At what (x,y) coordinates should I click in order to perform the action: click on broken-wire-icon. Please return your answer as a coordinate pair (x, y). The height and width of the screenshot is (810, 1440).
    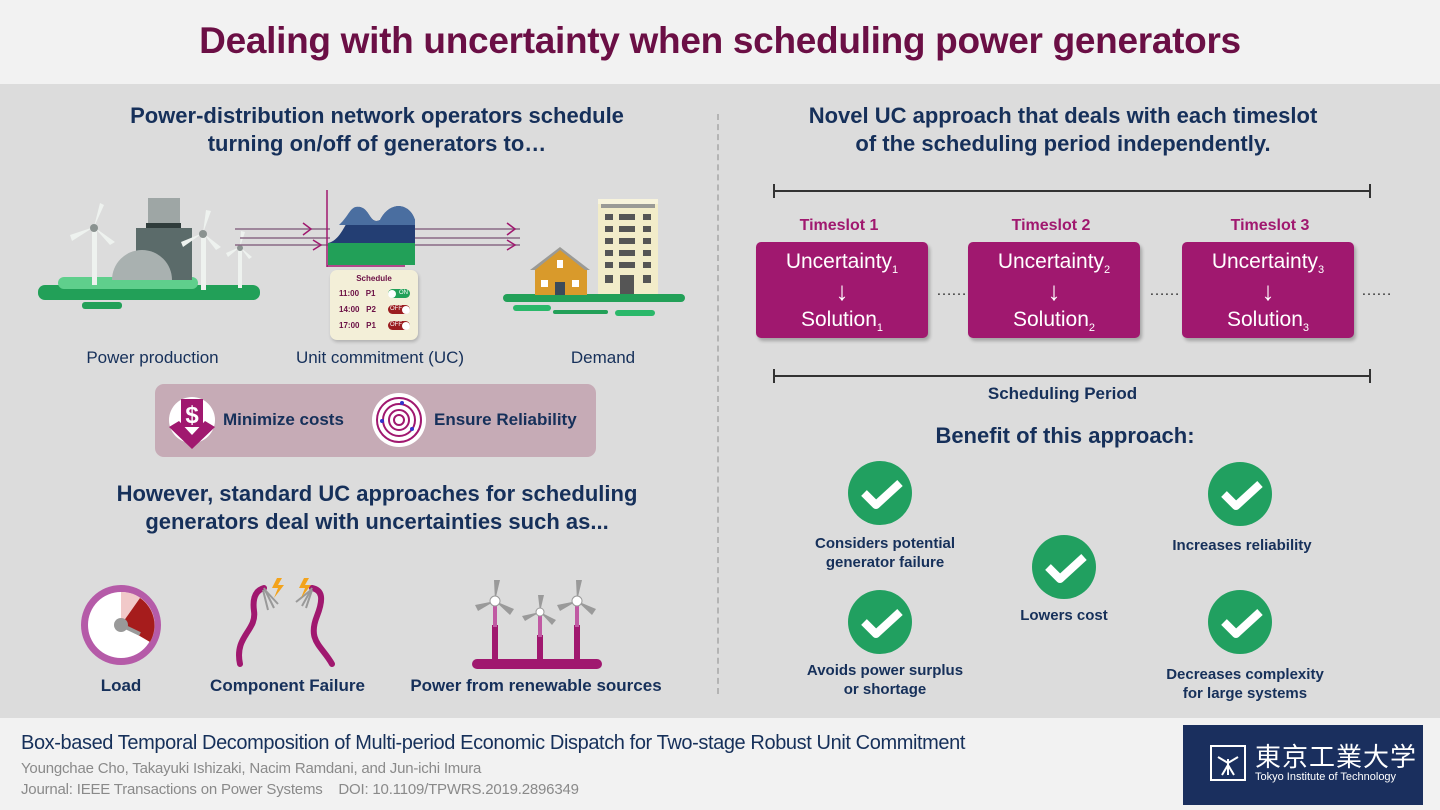
    Looking at the image, I should click on (285, 622).